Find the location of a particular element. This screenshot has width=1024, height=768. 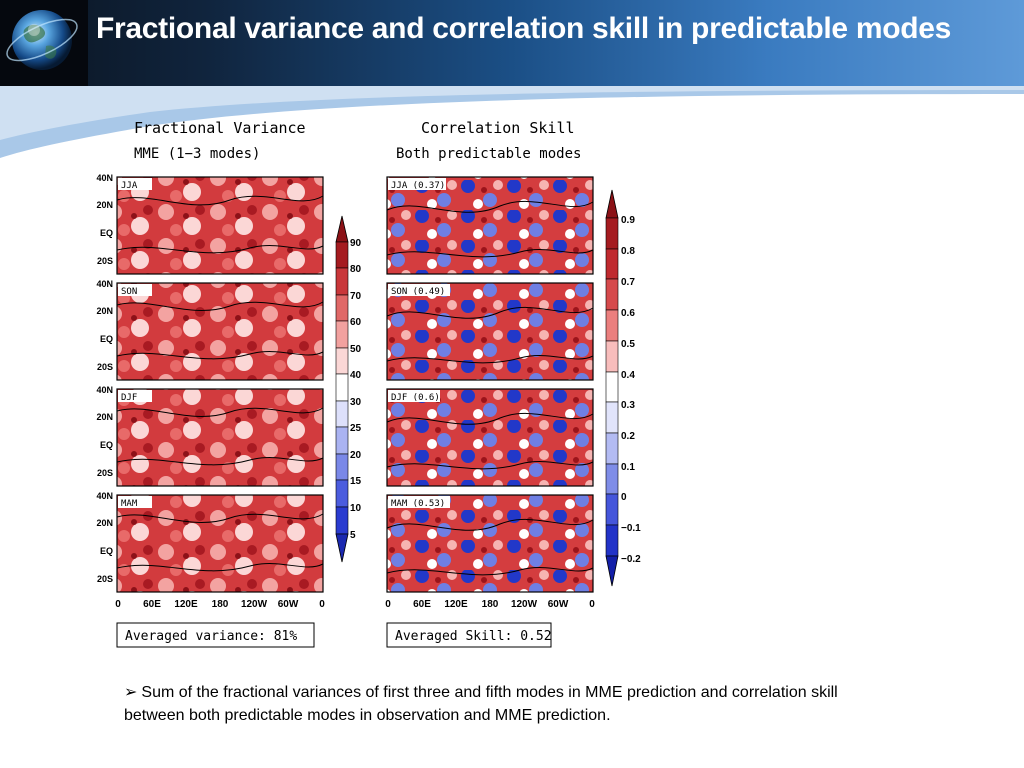

left-summary-box: Averaged variance: 81% is located at coordinates (215, 635).